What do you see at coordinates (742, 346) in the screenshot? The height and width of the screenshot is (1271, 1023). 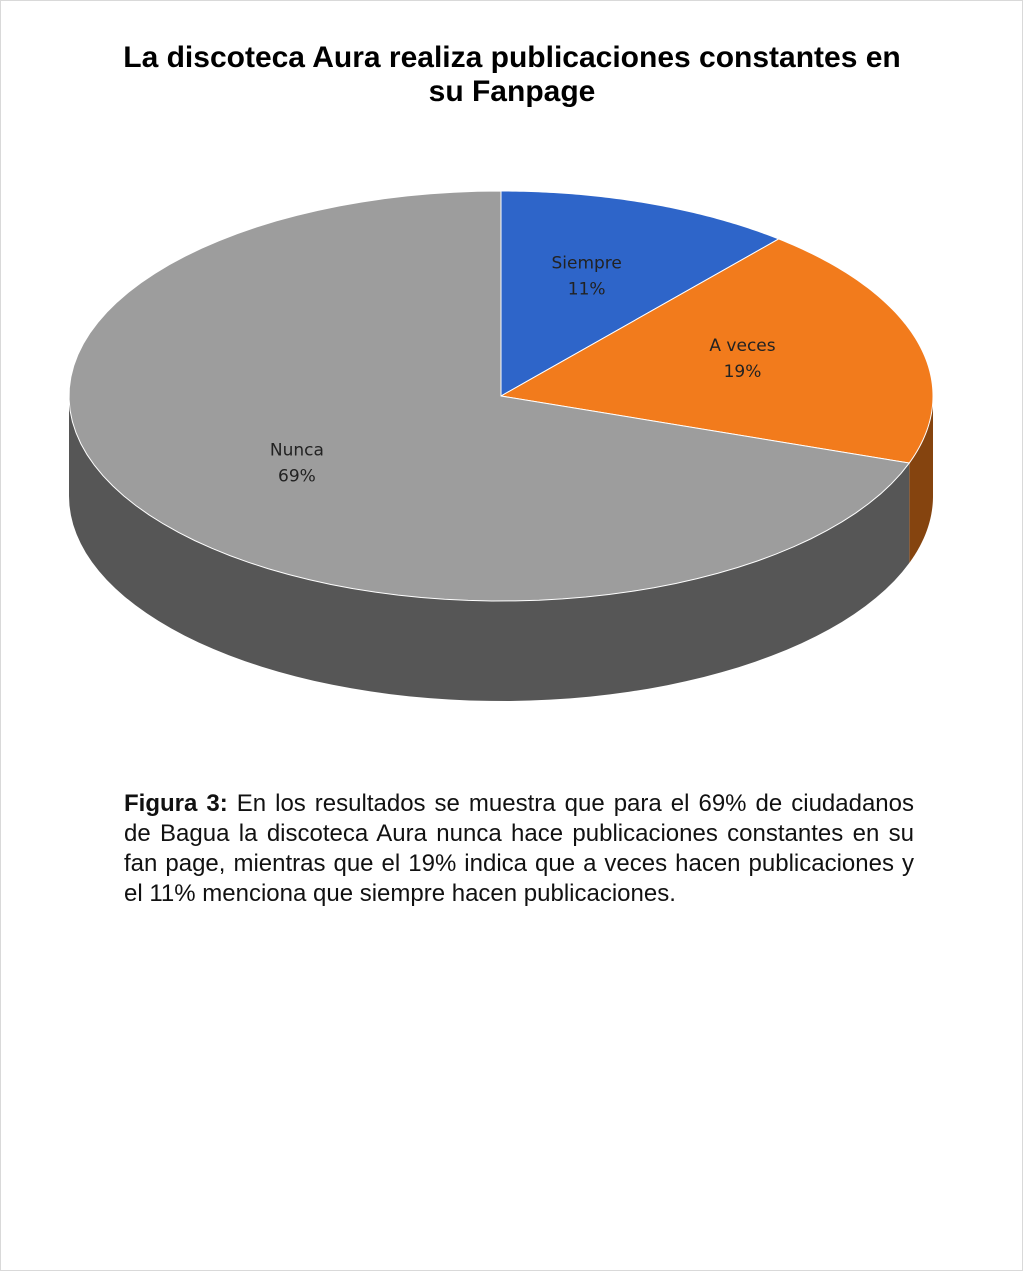 I see `slice-label: A veces` at bounding box center [742, 346].